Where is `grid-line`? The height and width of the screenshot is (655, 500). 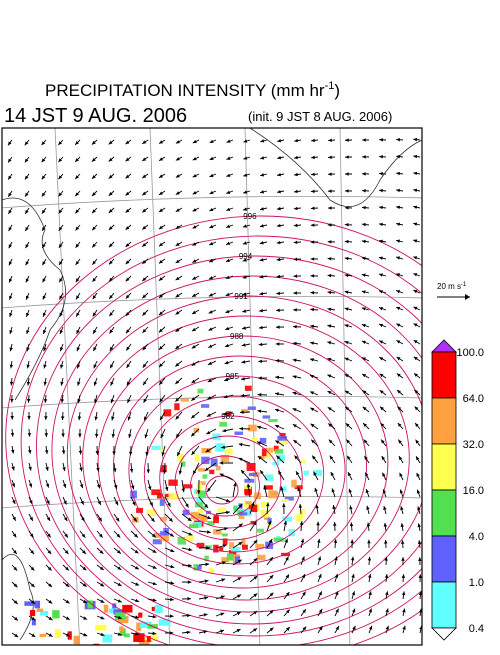
grid-line is located at coordinates (160, 389).